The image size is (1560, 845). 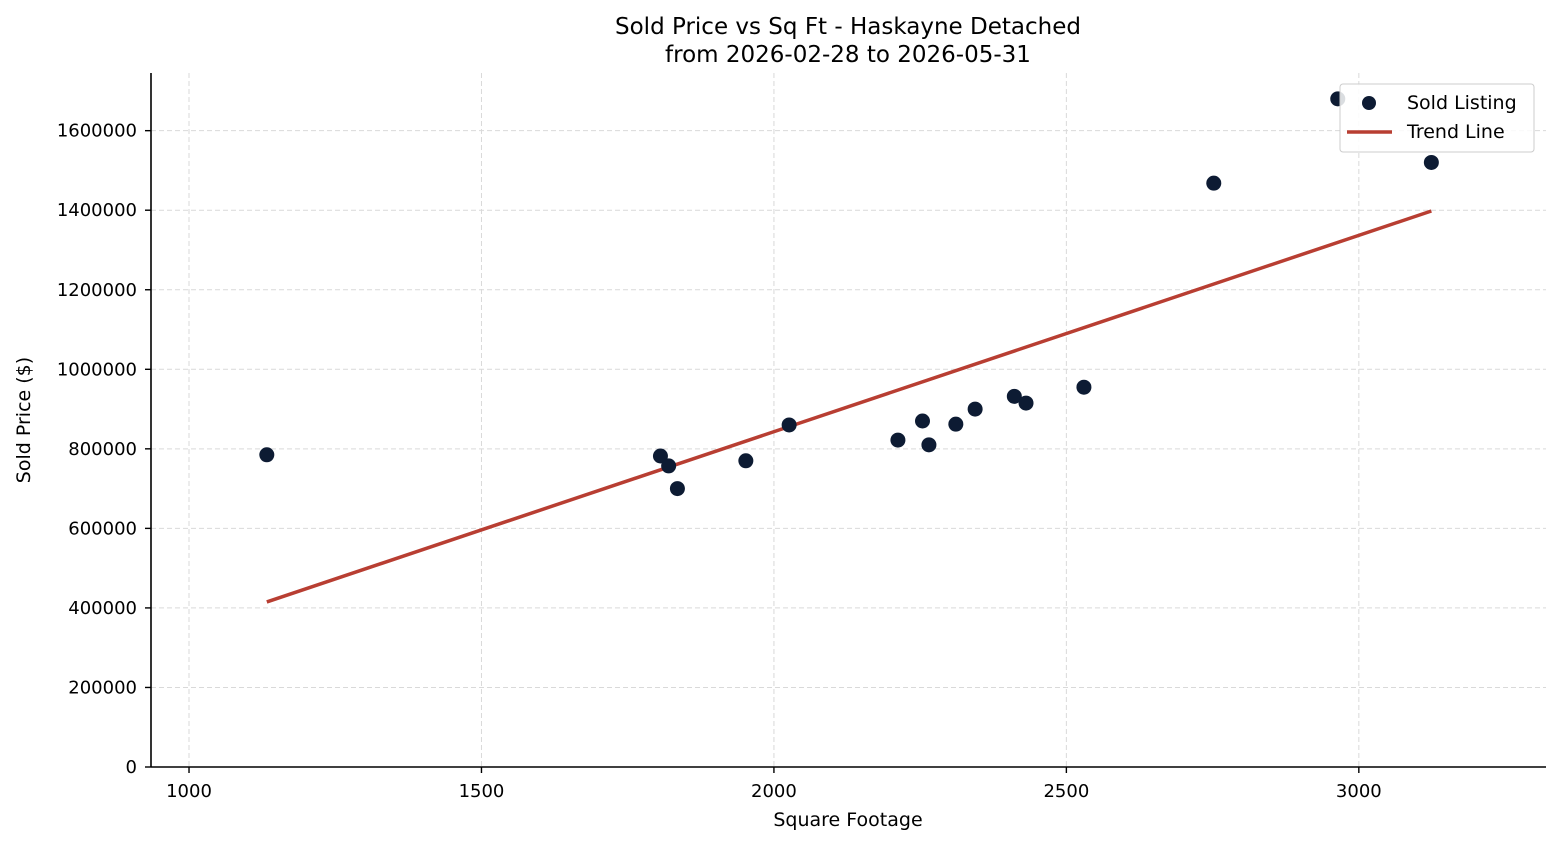 I want to click on chart-subtitle: from 2026-02-28 to 2026-05-31, so click(x=848, y=55).